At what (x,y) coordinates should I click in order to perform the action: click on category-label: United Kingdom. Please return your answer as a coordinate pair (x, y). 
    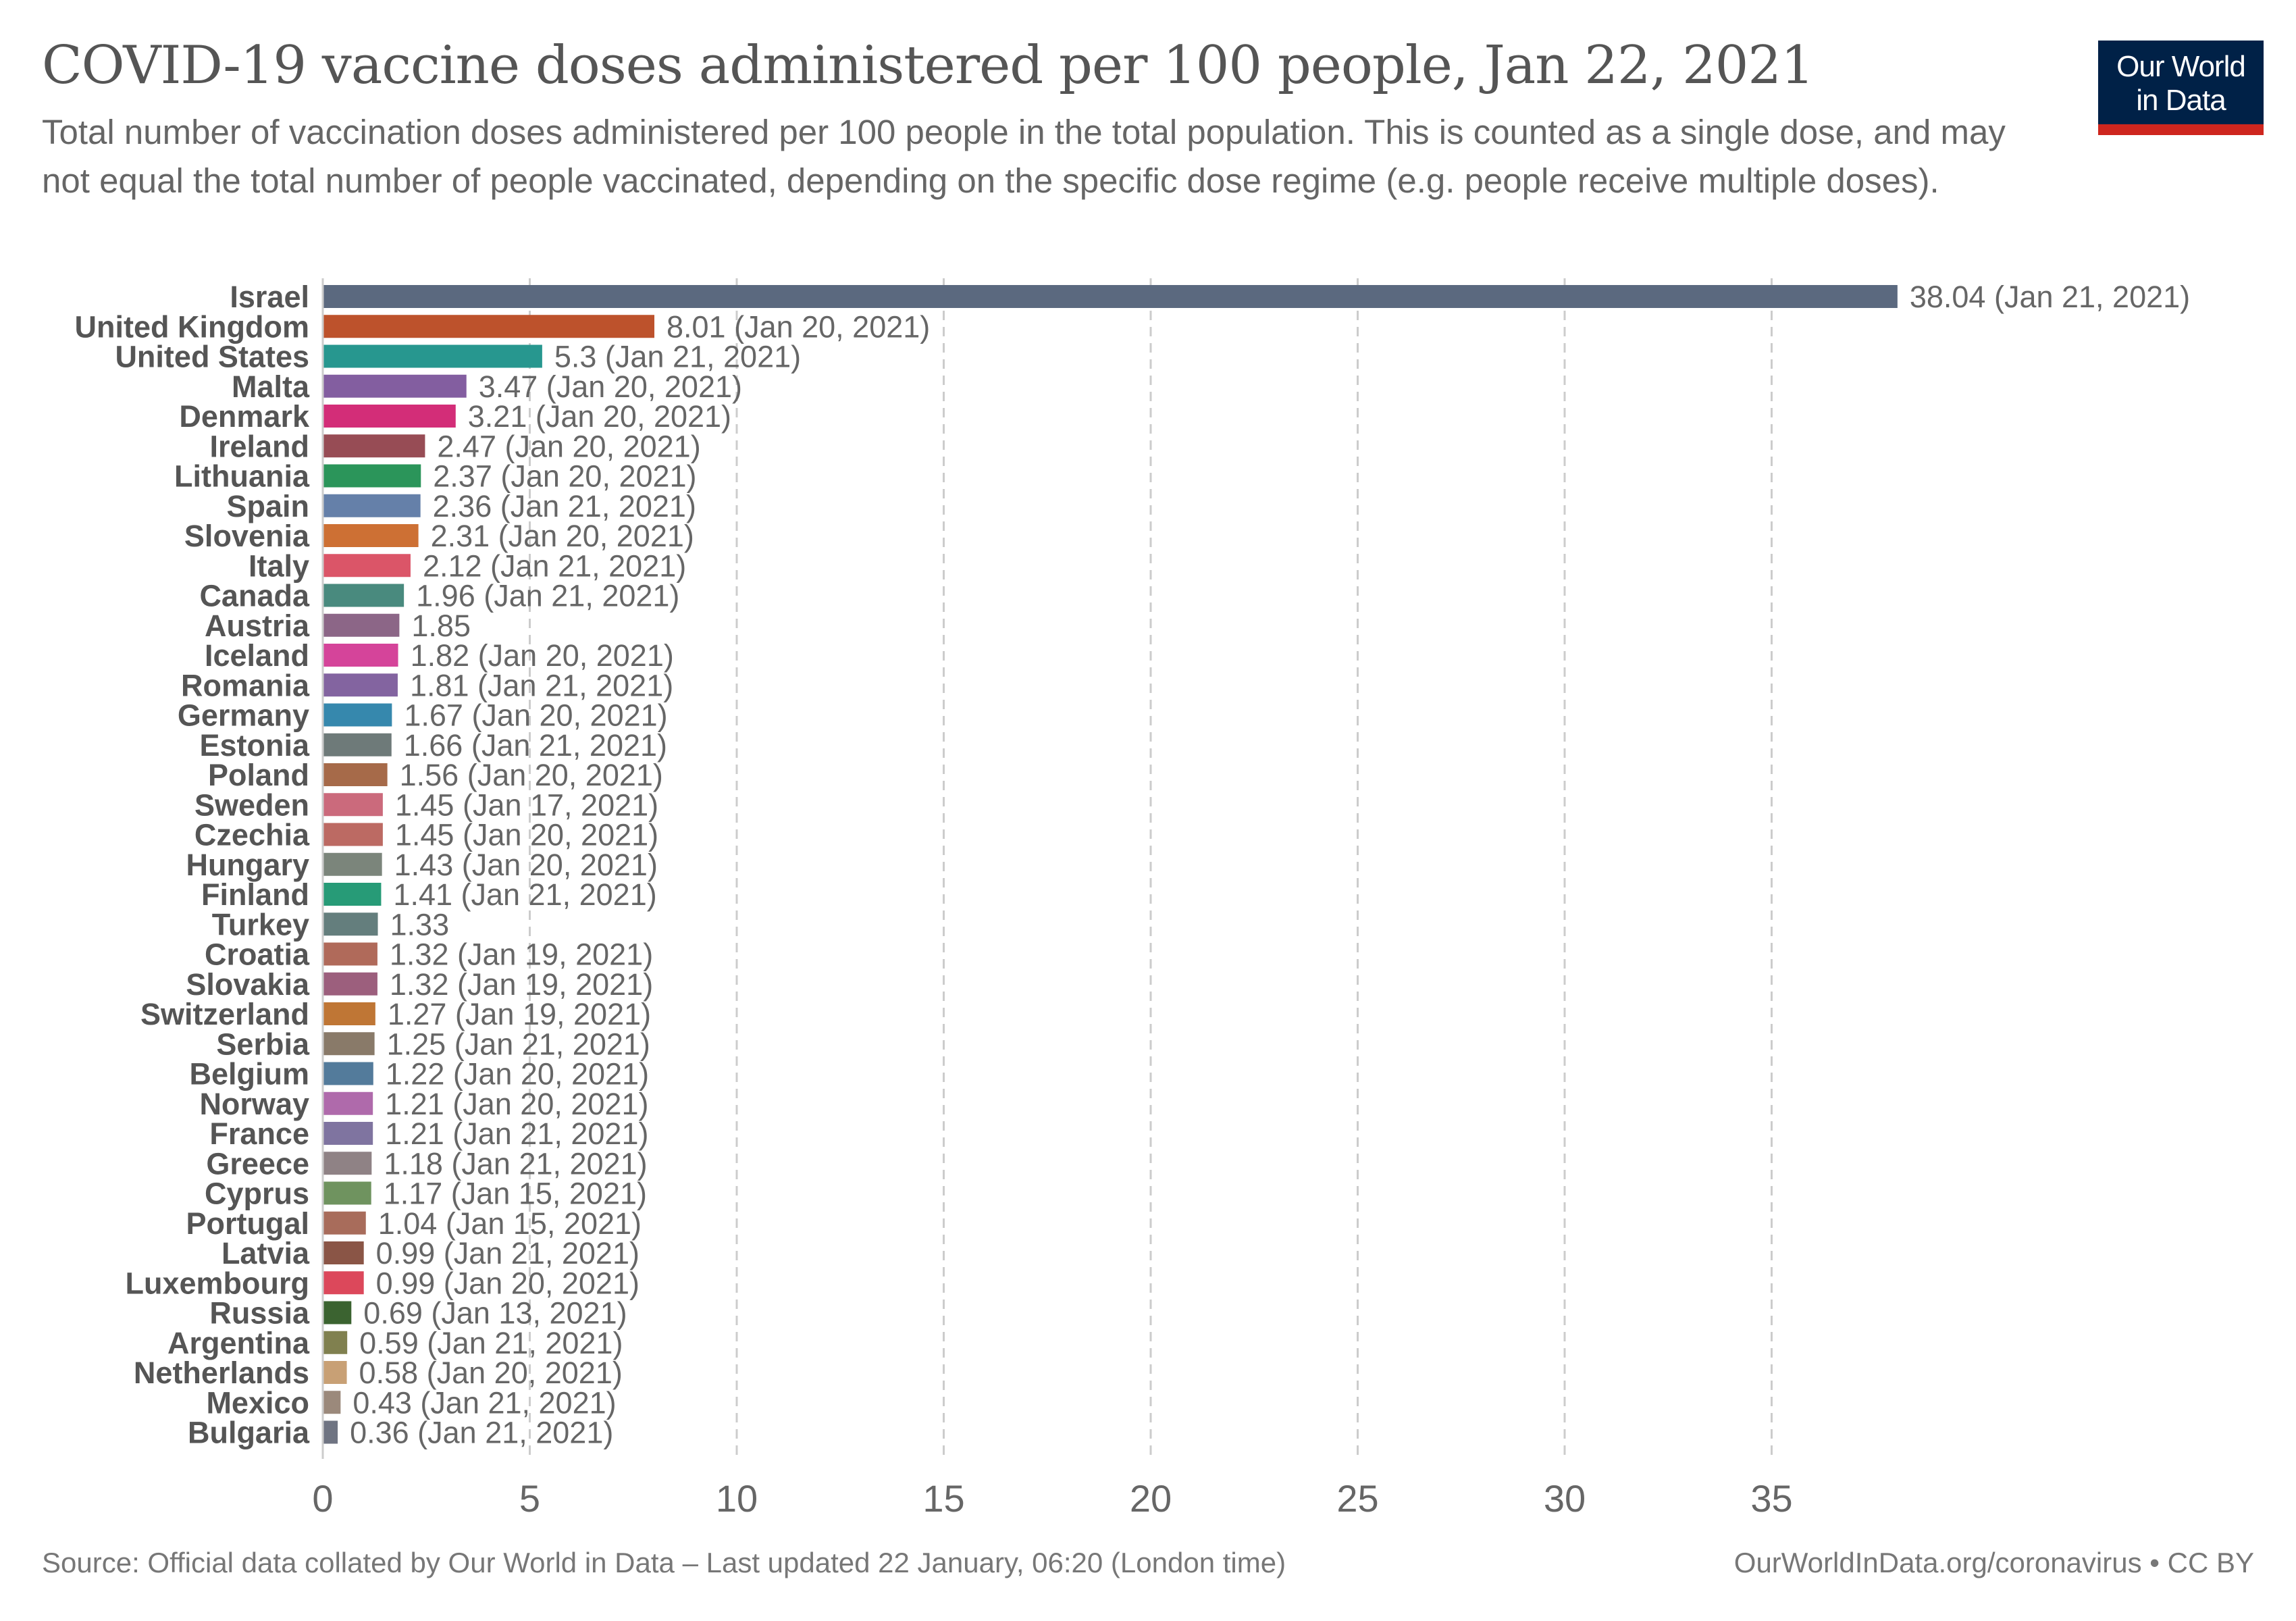
    Looking at the image, I should click on (192, 326).